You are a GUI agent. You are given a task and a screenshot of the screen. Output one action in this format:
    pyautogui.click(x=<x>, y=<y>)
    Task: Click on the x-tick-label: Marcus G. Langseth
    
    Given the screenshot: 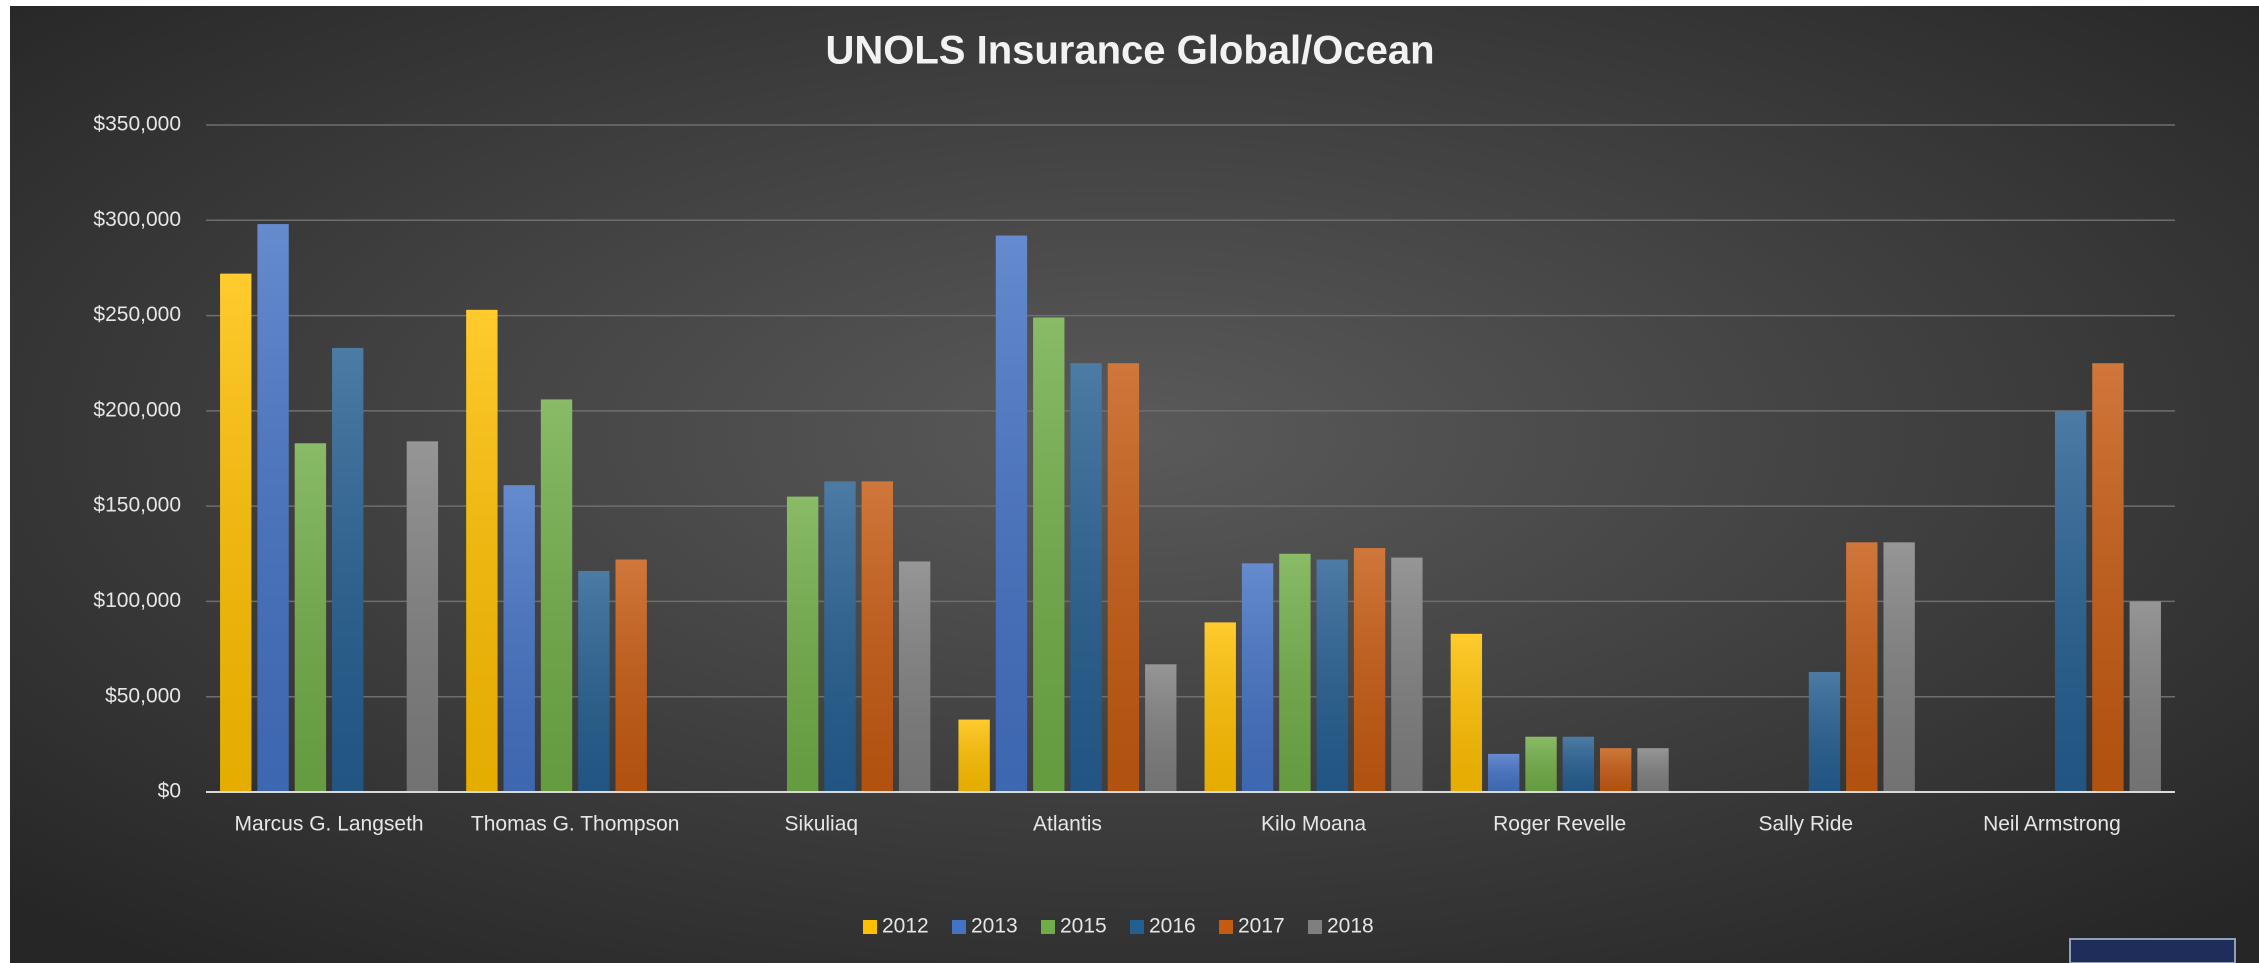 What is the action you would take?
    pyautogui.click(x=329, y=824)
    